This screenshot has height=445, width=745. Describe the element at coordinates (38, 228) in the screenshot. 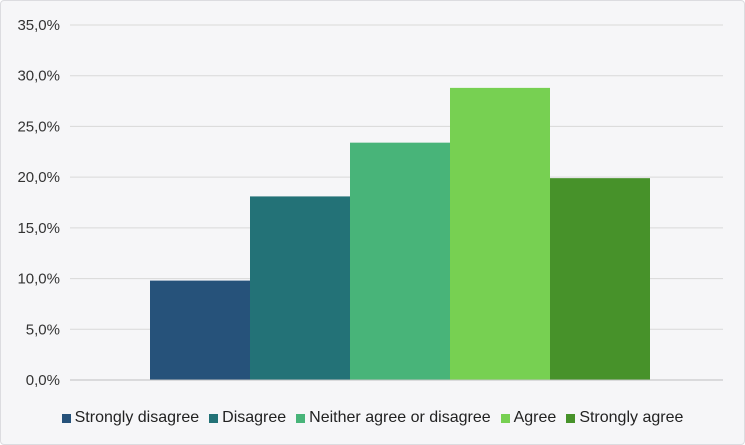

I see `y-tick-label: 15,0%` at that location.